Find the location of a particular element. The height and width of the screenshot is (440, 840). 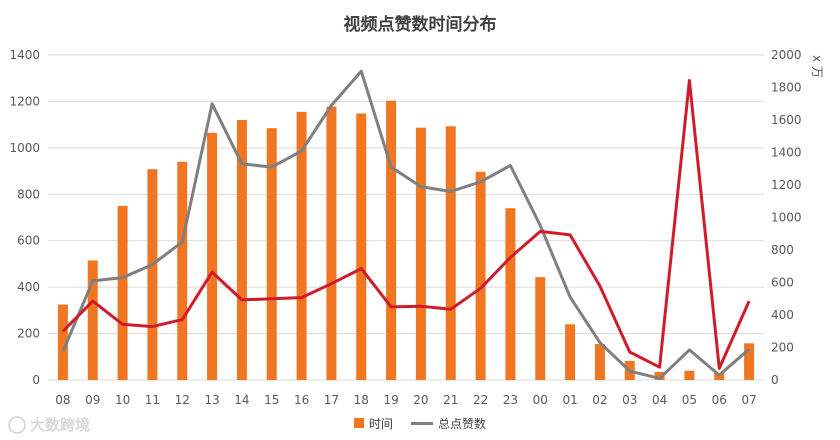

legend-item-bar: 时间 is located at coordinates (373, 423).